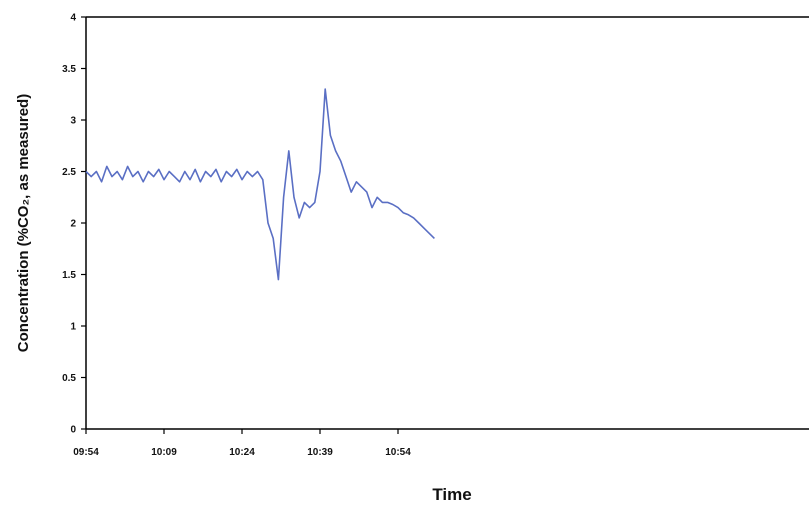  What do you see at coordinates (69, 378) in the screenshot?
I see `y-tick-label: 0.5` at bounding box center [69, 378].